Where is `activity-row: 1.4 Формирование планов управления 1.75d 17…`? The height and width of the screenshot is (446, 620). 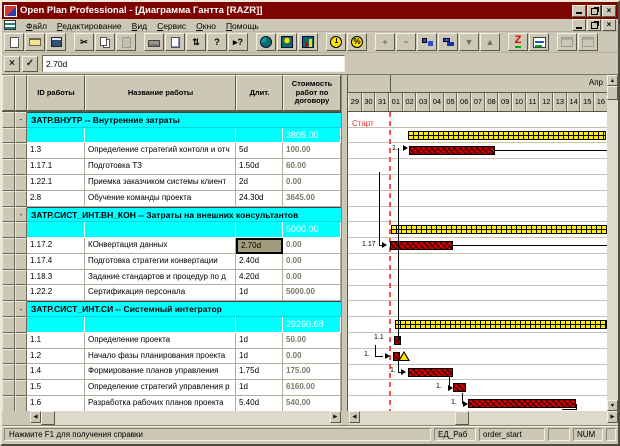
activity-row: 1.4 Формирование планов управления 1.75d 17… is located at coordinates (171, 372).